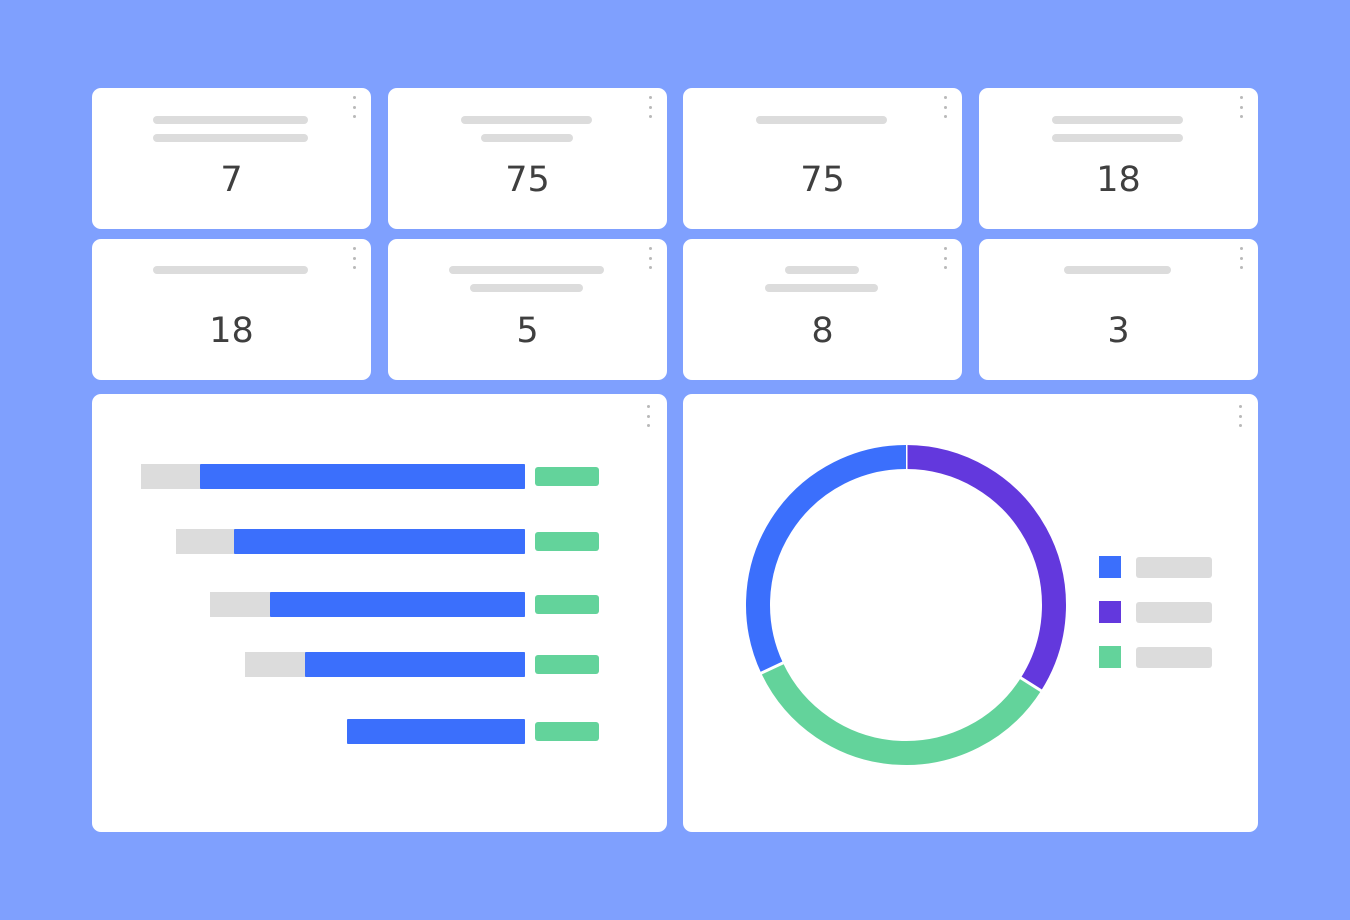  What do you see at coordinates (231, 180) in the screenshot?
I see `kpi-value: 7` at bounding box center [231, 180].